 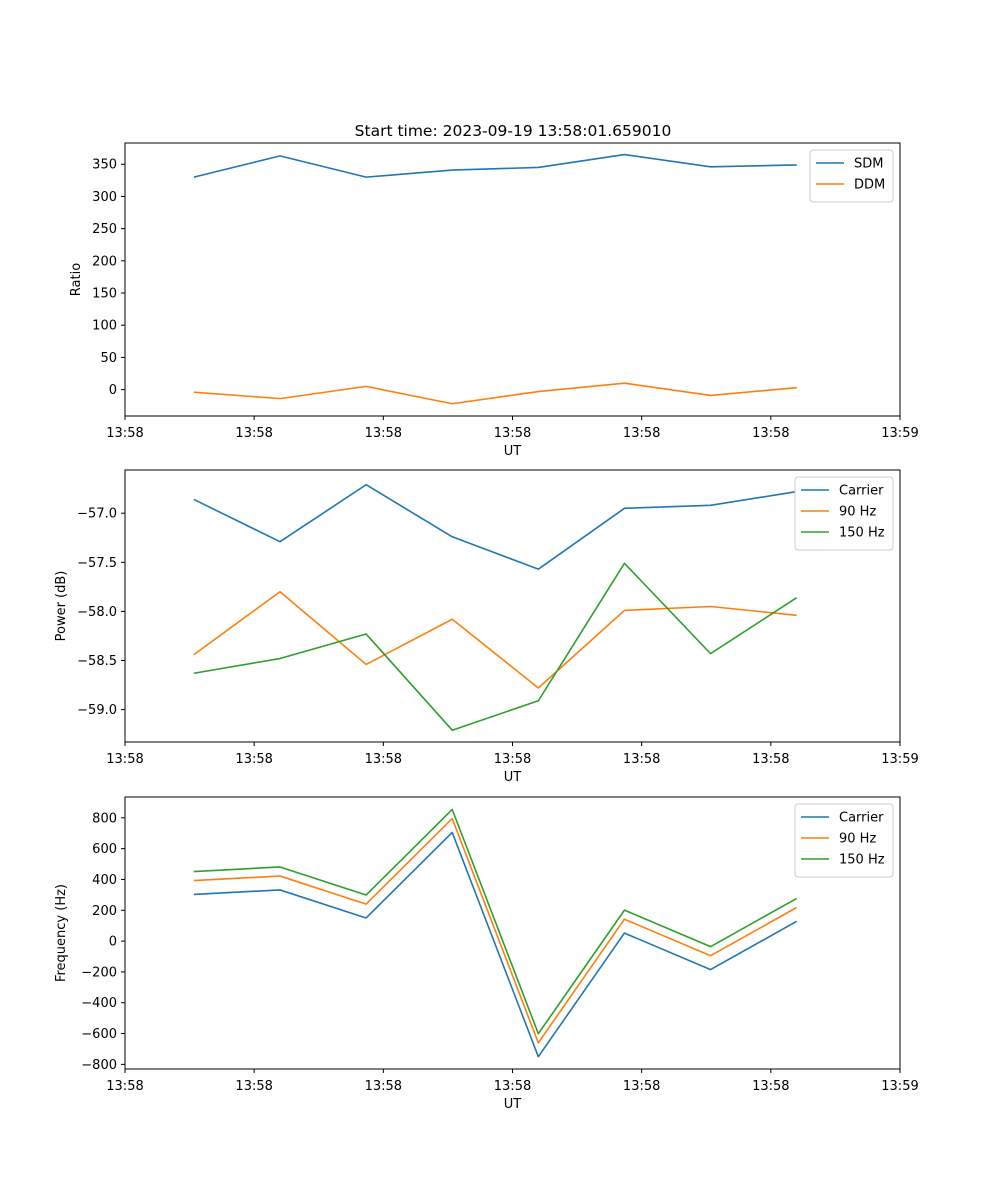 I want to click on legend: SDM DDM, so click(x=851, y=176).